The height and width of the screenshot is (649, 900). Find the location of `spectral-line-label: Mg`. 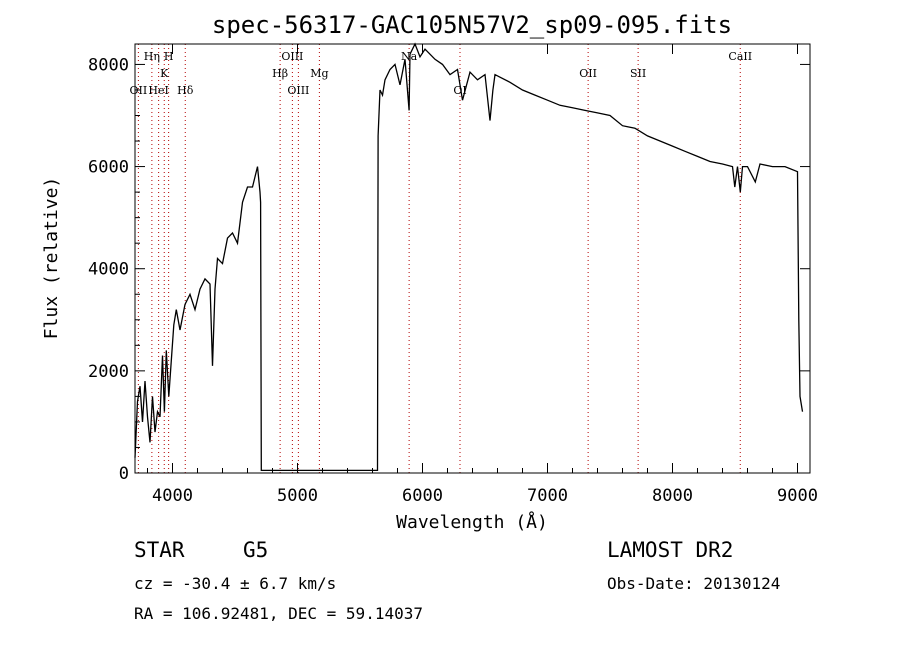

spectral-line-label: Mg is located at coordinates (319, 73).